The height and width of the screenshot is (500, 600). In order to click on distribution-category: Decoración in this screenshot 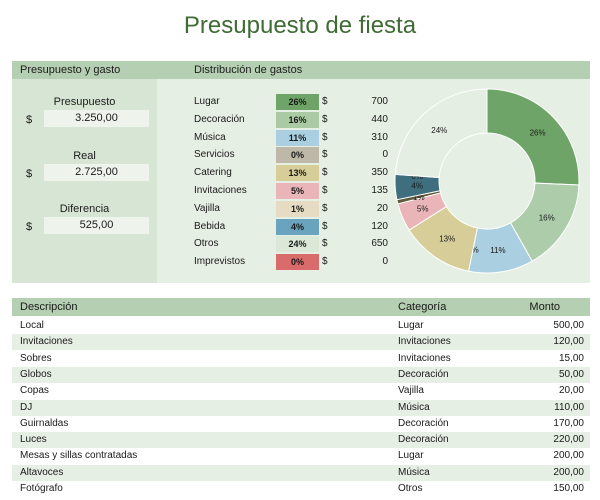, I will do `click(219, 119)`.